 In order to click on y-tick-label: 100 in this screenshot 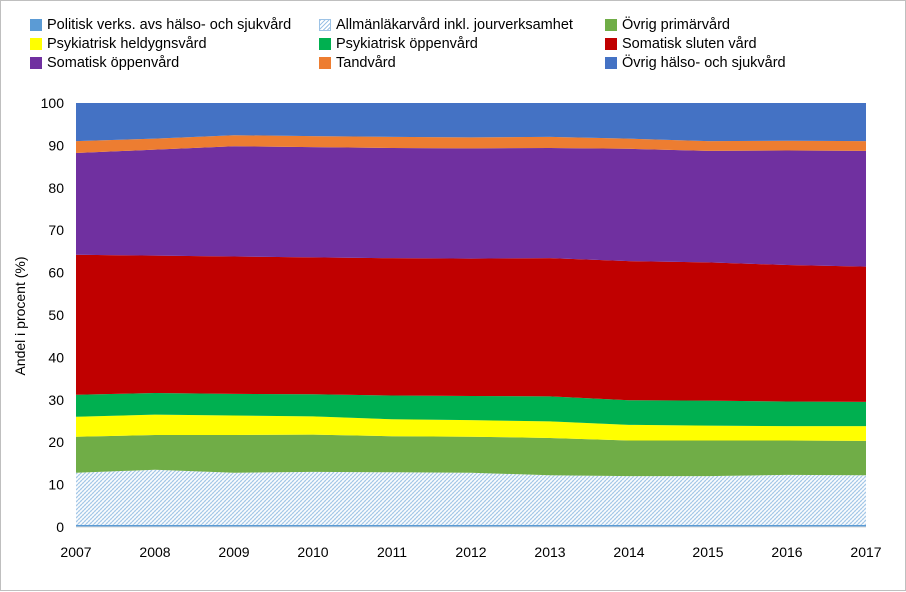, I will do `click(53, 103)`.